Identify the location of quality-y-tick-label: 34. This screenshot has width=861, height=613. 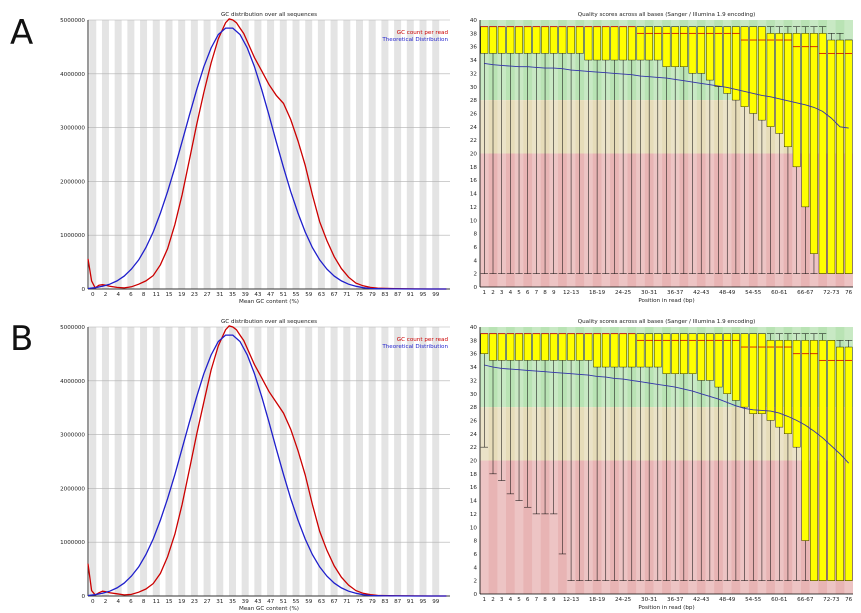
(474, 368).